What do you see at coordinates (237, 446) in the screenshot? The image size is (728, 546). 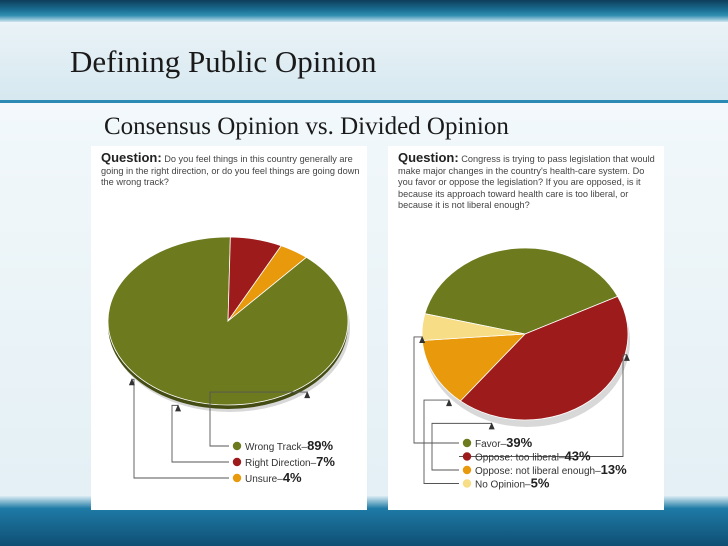 I see `legend-dot-wrong-track` at bounding box center [237, 446].